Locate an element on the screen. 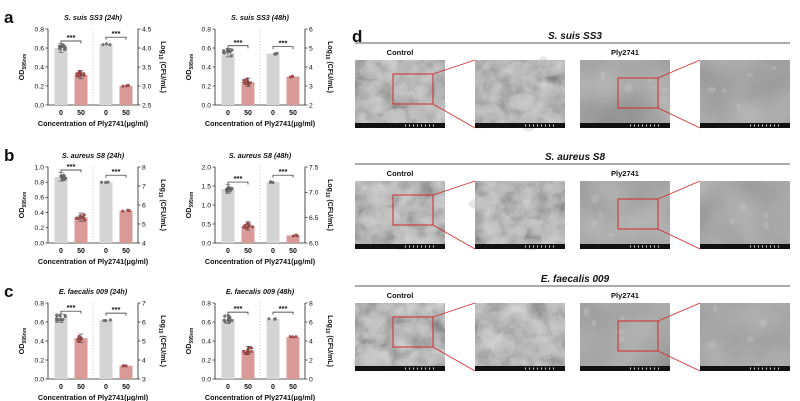 Image resolution: width=800 pixels, height=401 pixels. significance-label: *** is located at coordinates (116, 33).